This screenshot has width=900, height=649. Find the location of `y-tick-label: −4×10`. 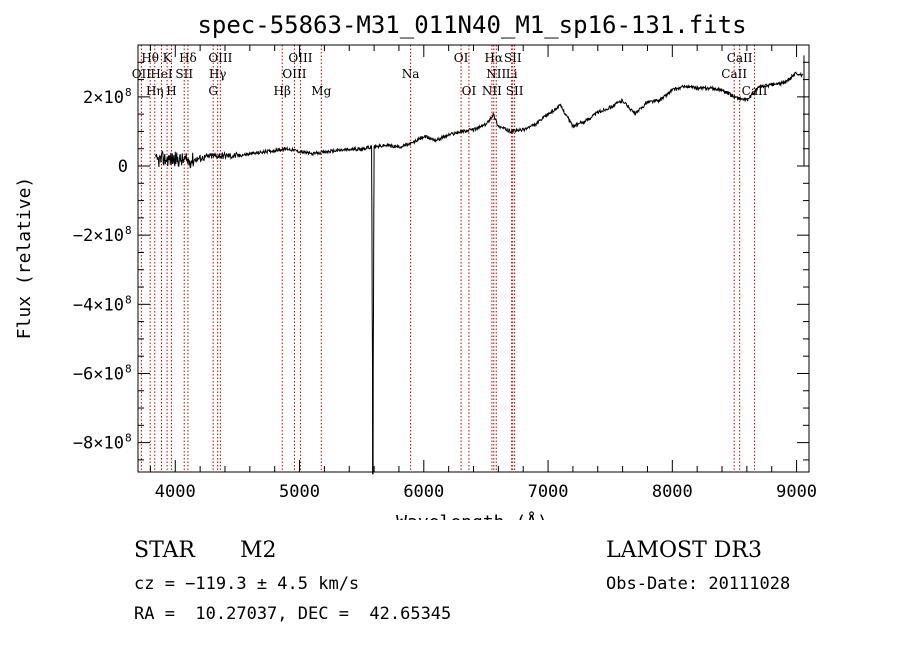

y-tick-label: −4×10 is located at coordinates (98, 305).